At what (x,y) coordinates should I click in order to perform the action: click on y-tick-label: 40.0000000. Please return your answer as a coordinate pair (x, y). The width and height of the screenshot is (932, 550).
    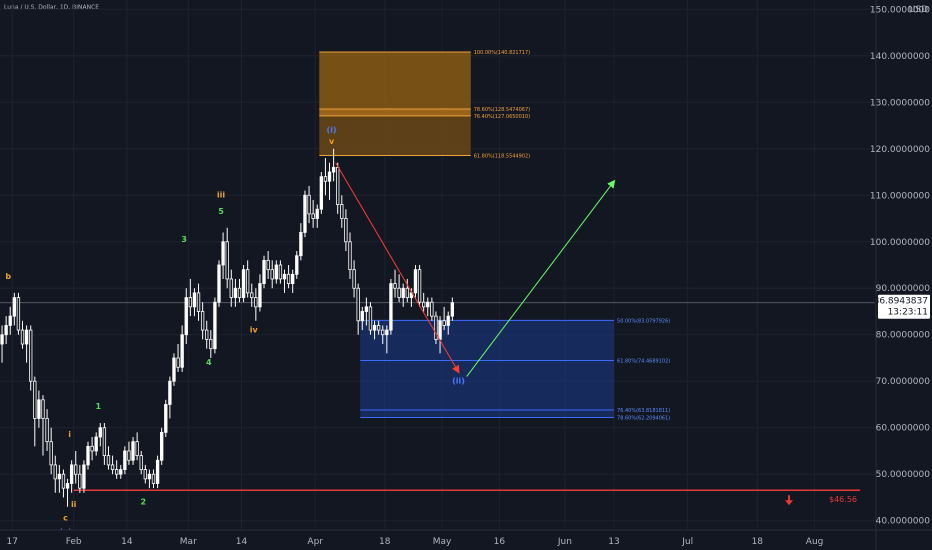
    Looking at the image, I should click on (903, 522).